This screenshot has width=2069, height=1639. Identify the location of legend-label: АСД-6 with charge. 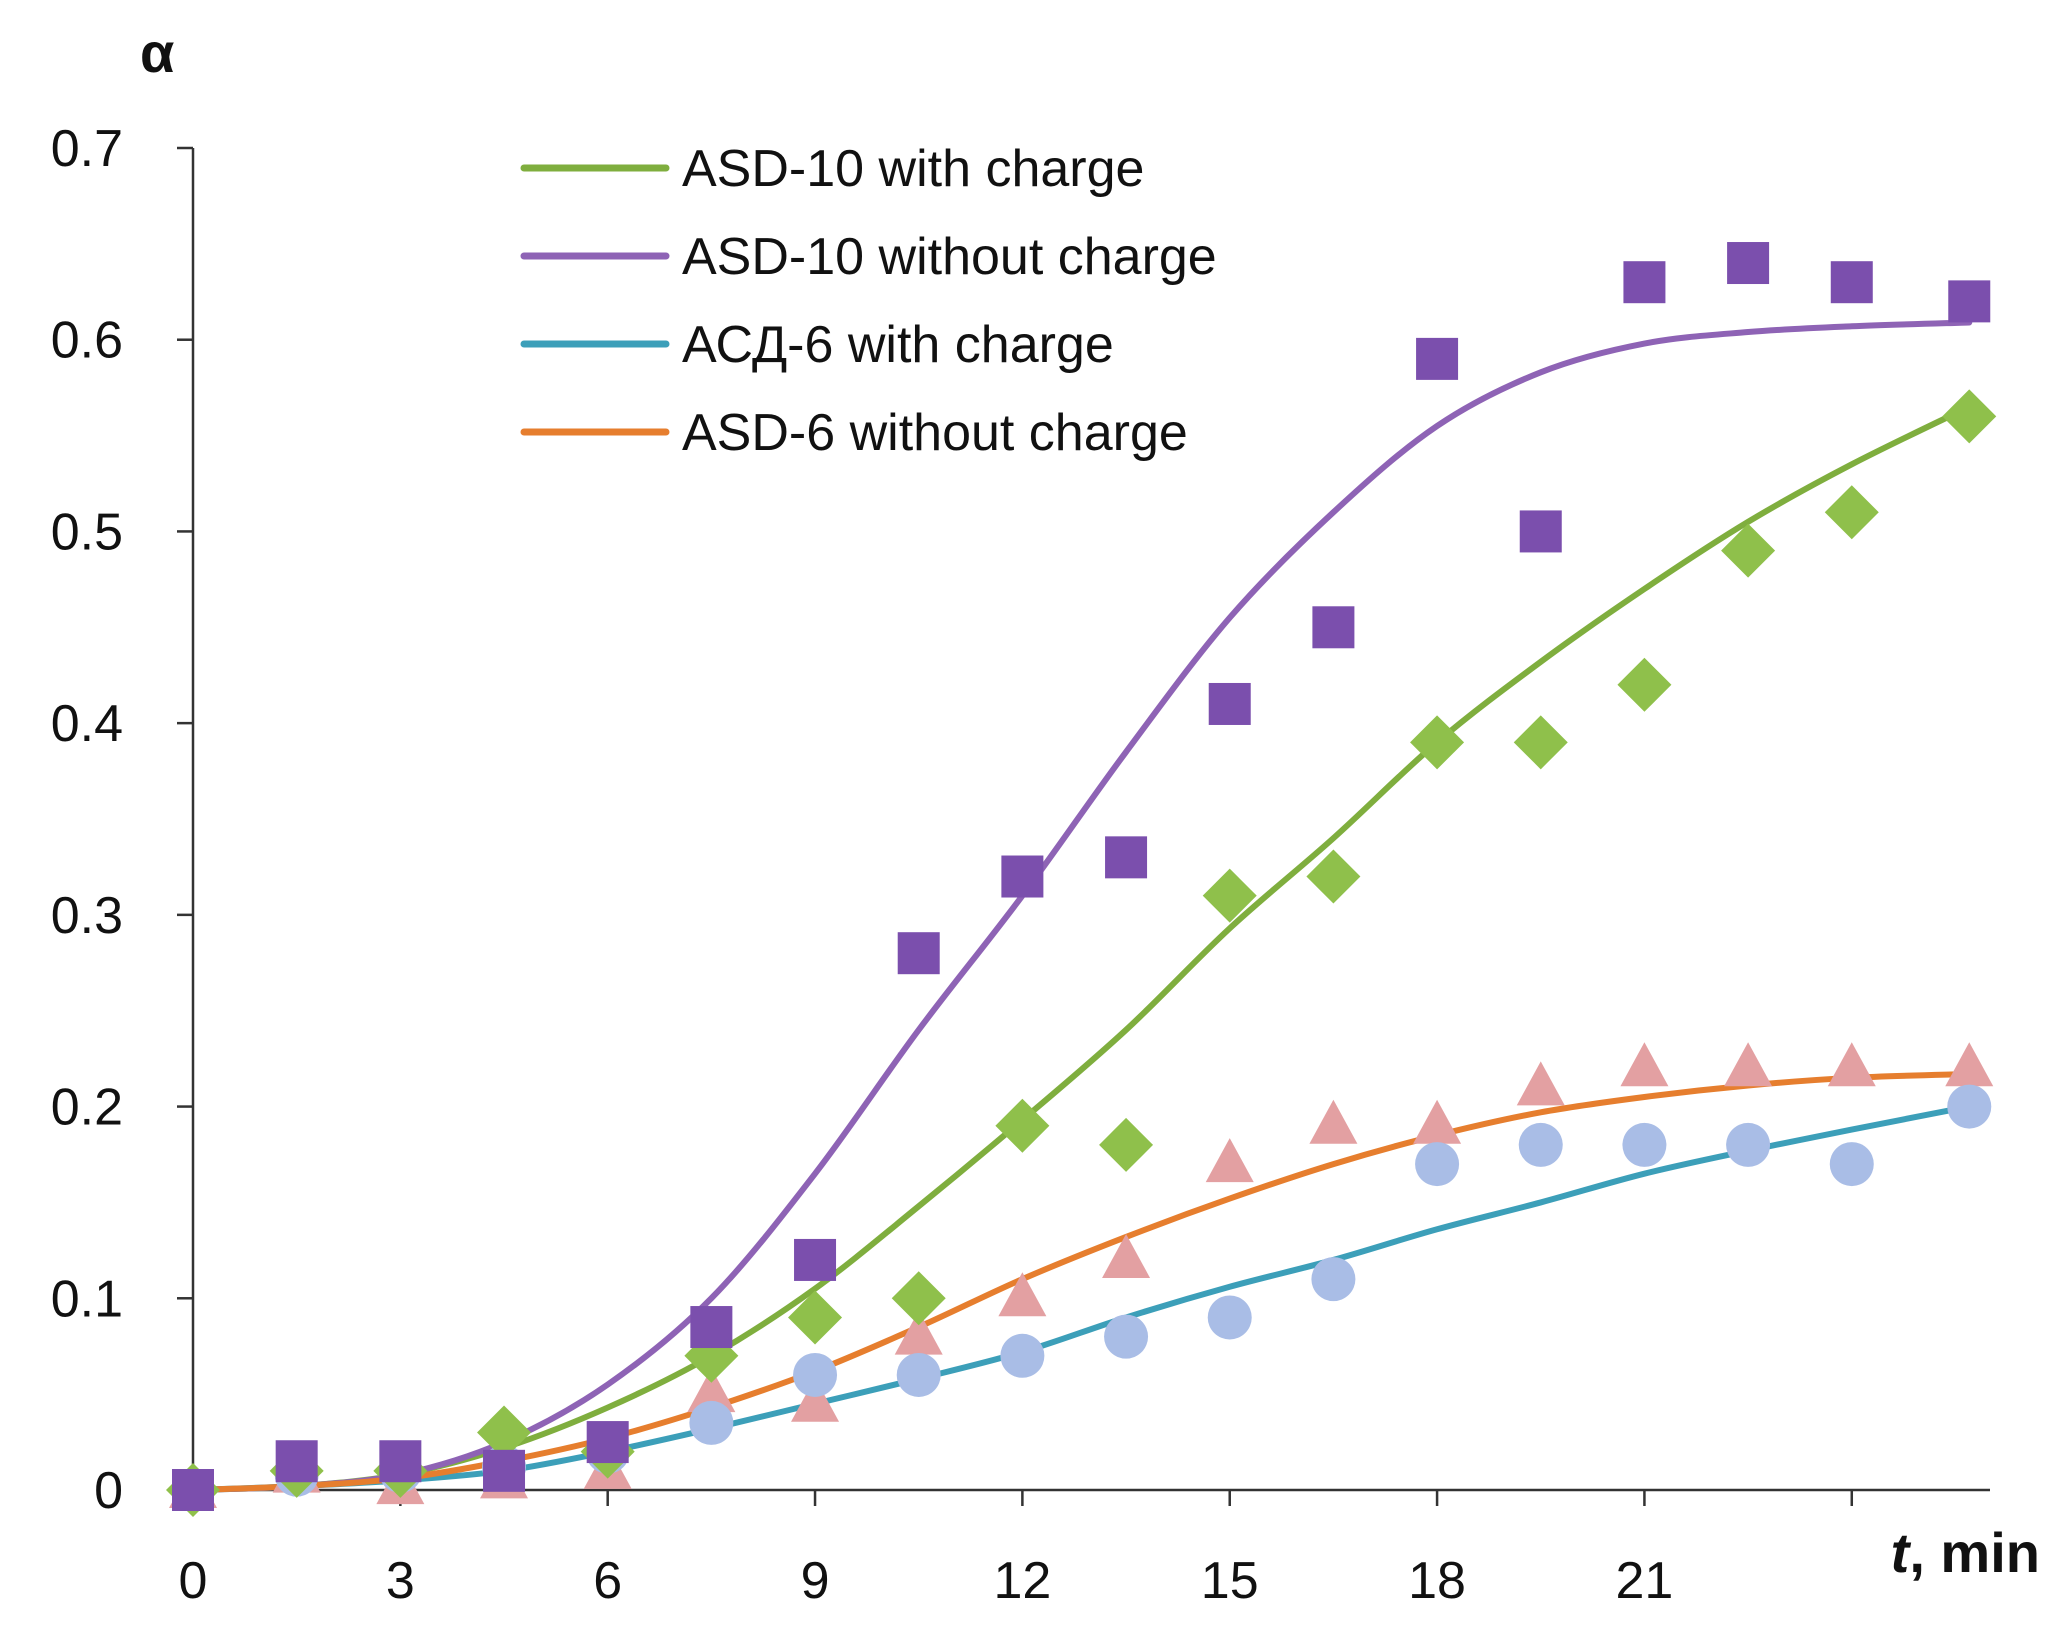
(898, 345).